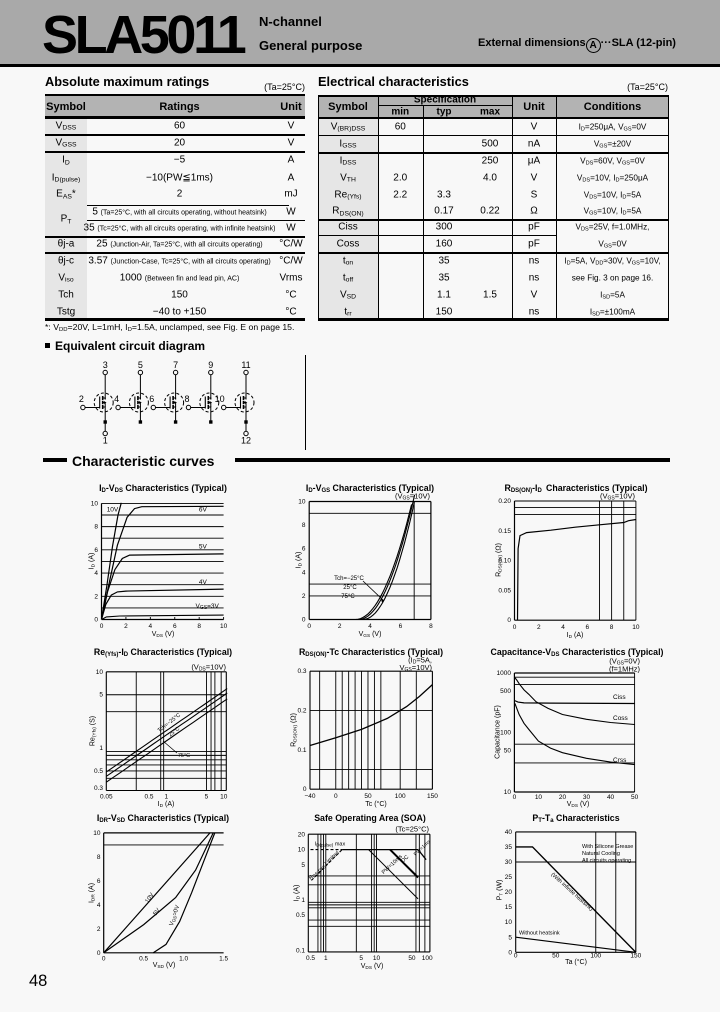 This screenshot has height=1012, width=720. Describe the element at coordinates (420, 661) in the screenshot. I see `svg-text: (ID=5A,` at that location.